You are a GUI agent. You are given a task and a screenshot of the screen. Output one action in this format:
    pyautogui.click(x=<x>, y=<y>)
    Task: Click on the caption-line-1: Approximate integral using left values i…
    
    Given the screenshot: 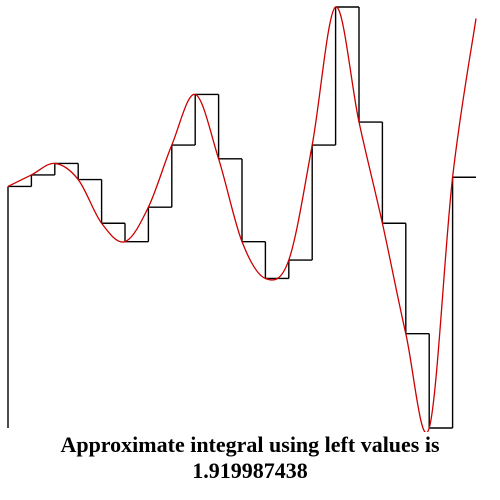 What is the action you would take?
    pyautogui.click(x=250, y=444)
    